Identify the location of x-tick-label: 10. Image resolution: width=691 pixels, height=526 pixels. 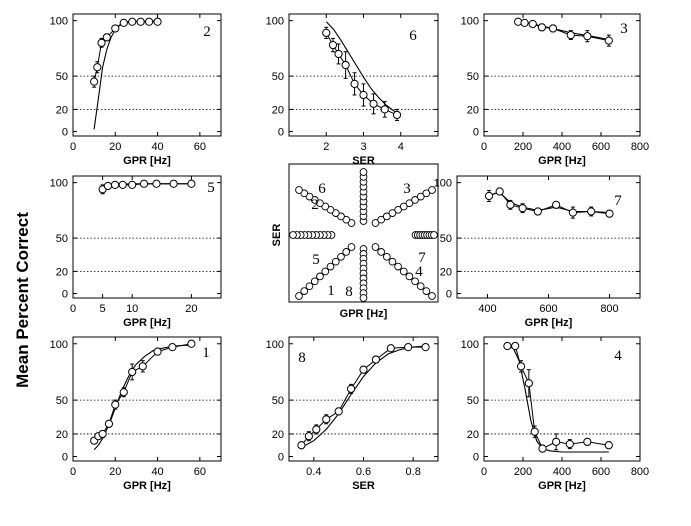
(132, 309).